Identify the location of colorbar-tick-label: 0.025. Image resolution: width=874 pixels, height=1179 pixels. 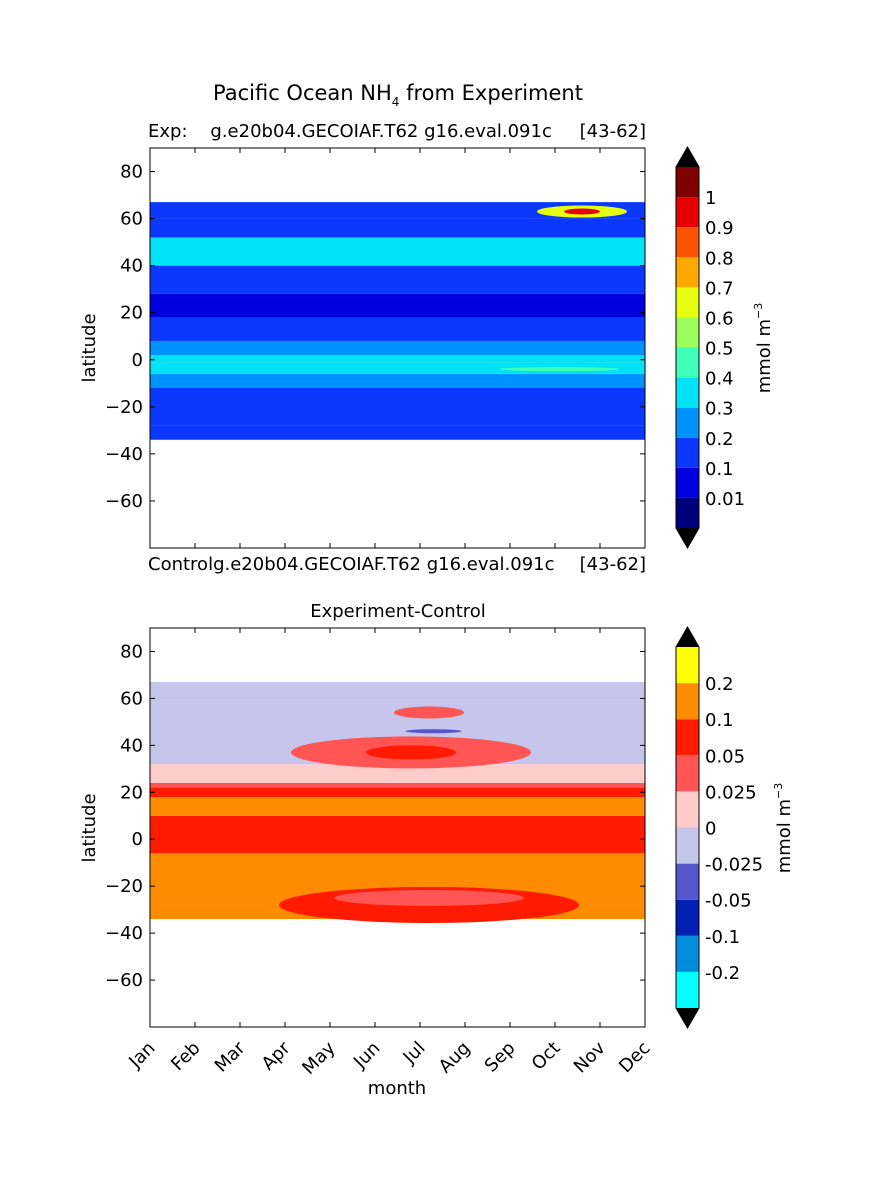
(731, 792).